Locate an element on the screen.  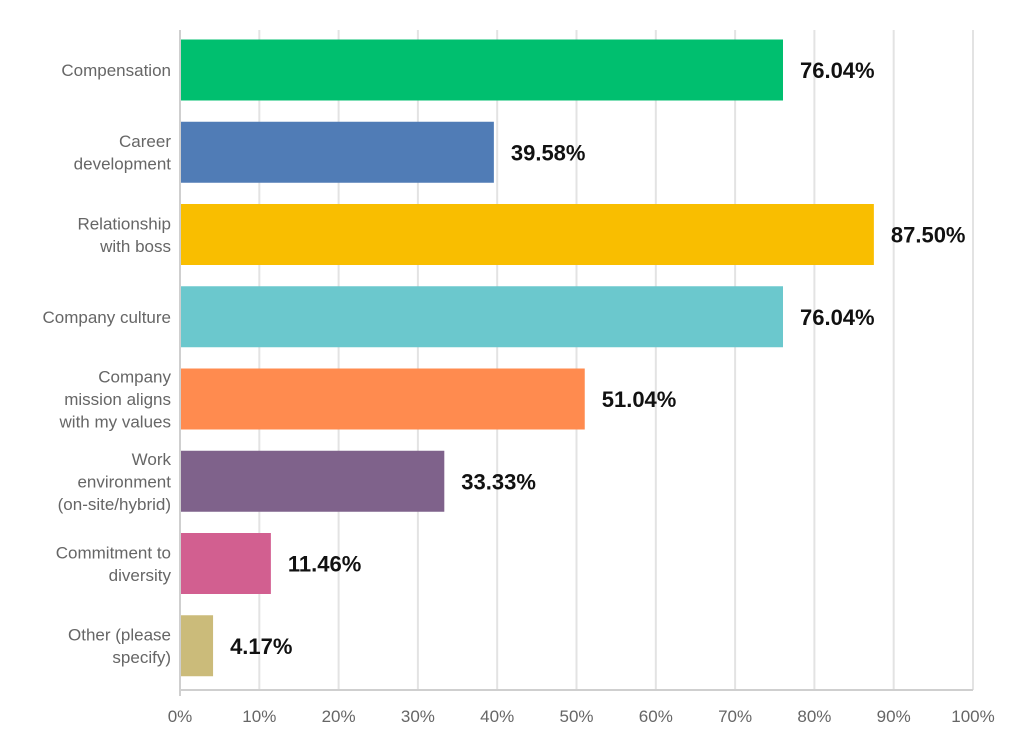
data-label: 4.17% is located at coordinates (261, 646).